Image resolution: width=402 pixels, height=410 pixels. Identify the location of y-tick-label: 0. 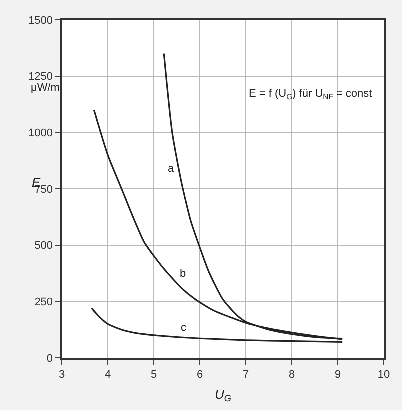
(50, 358).